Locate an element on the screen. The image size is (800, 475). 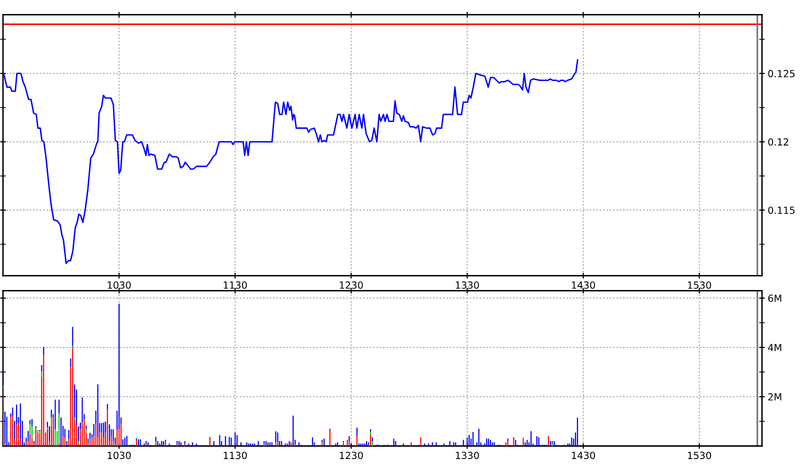
y-tick-label: 2M is located at coordinates (775, 396).